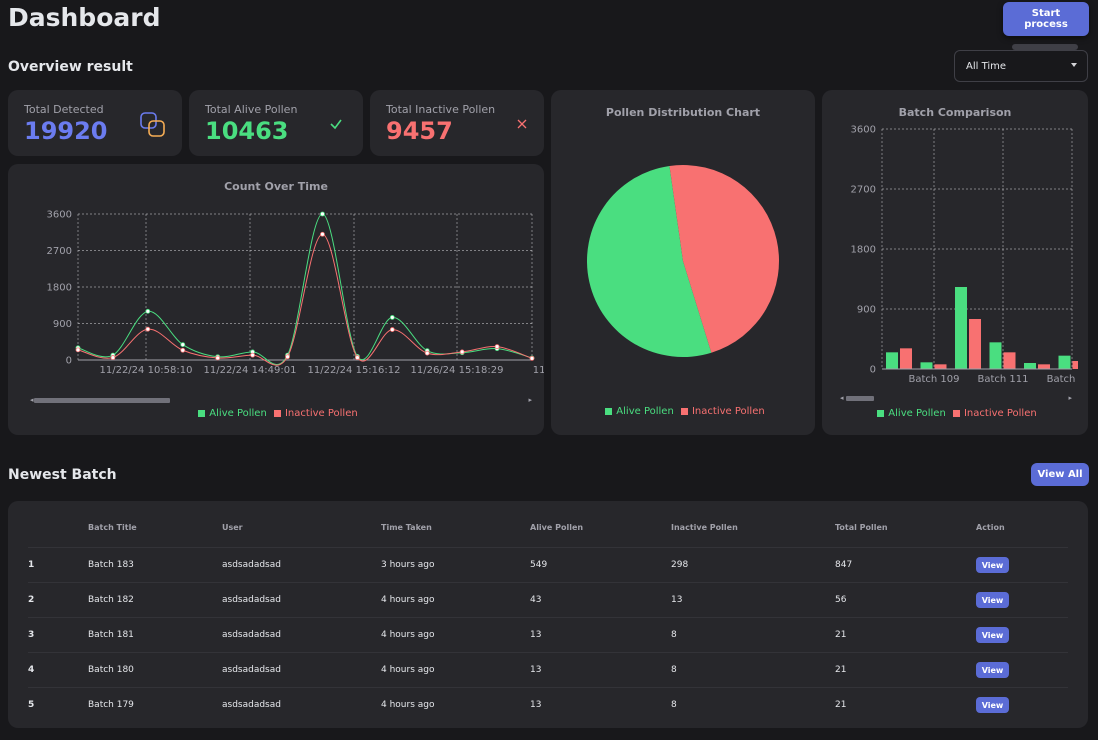  I want to click on stat-card-inactive: Total Inactive Pollen 9457, so click(457, 123).